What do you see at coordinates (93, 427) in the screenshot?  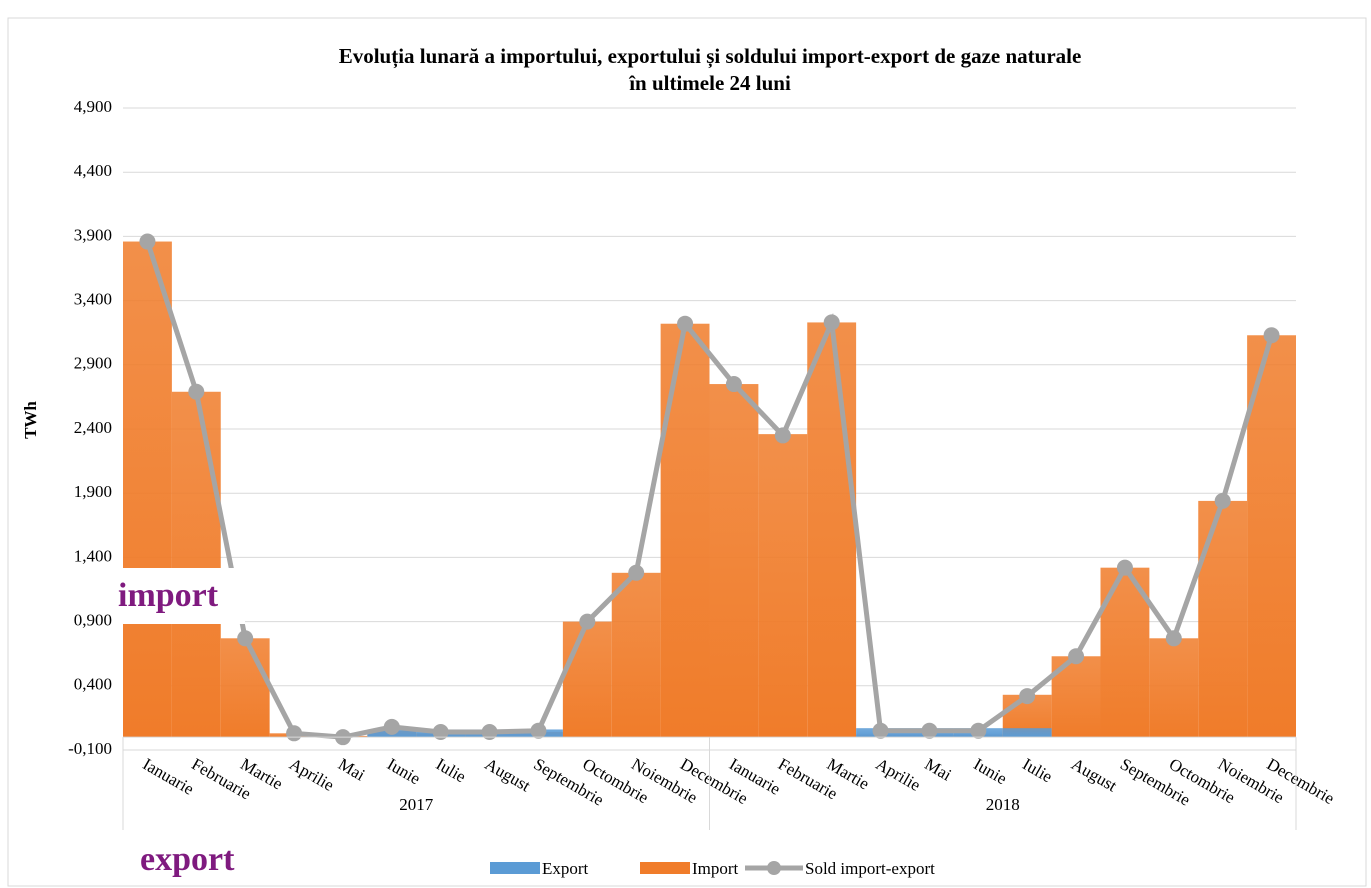 I see `y-tick-label: 2,400` at bounding box center [93, 427].